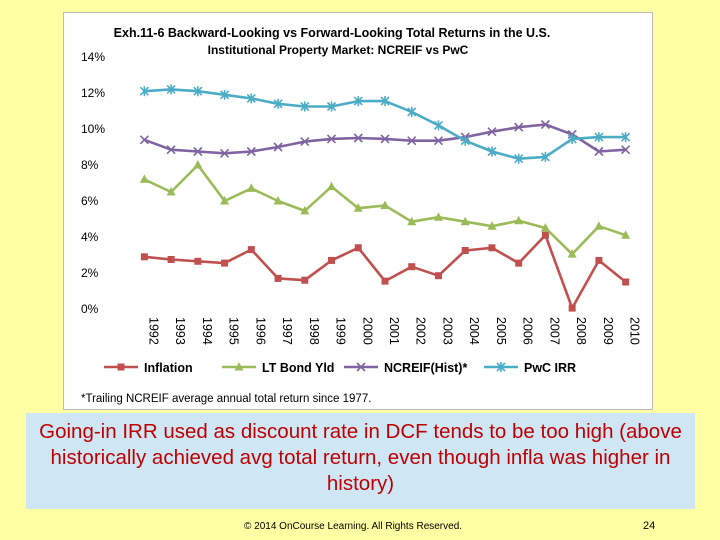 This screenshot has height=540, width=720. Describe the element at coordinates (90, 273) in the screenshot. I see `y-tick-label: 2%` at that location.